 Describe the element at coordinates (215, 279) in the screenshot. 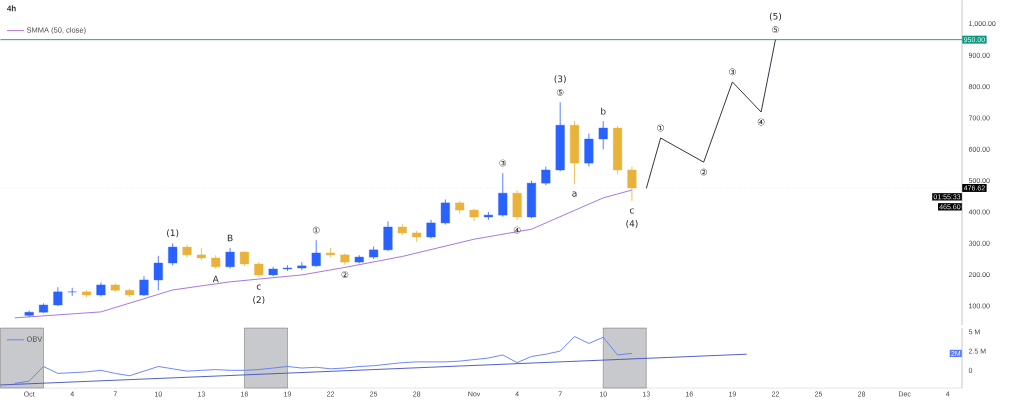

I see `annotation: A` at that location.